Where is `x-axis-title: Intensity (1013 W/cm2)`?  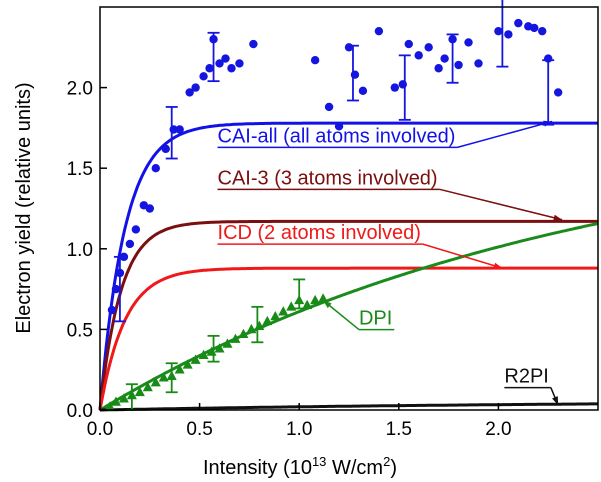
x-axis-title: Intensity (1013 W/cm2) is located at coordinates (300, 466).